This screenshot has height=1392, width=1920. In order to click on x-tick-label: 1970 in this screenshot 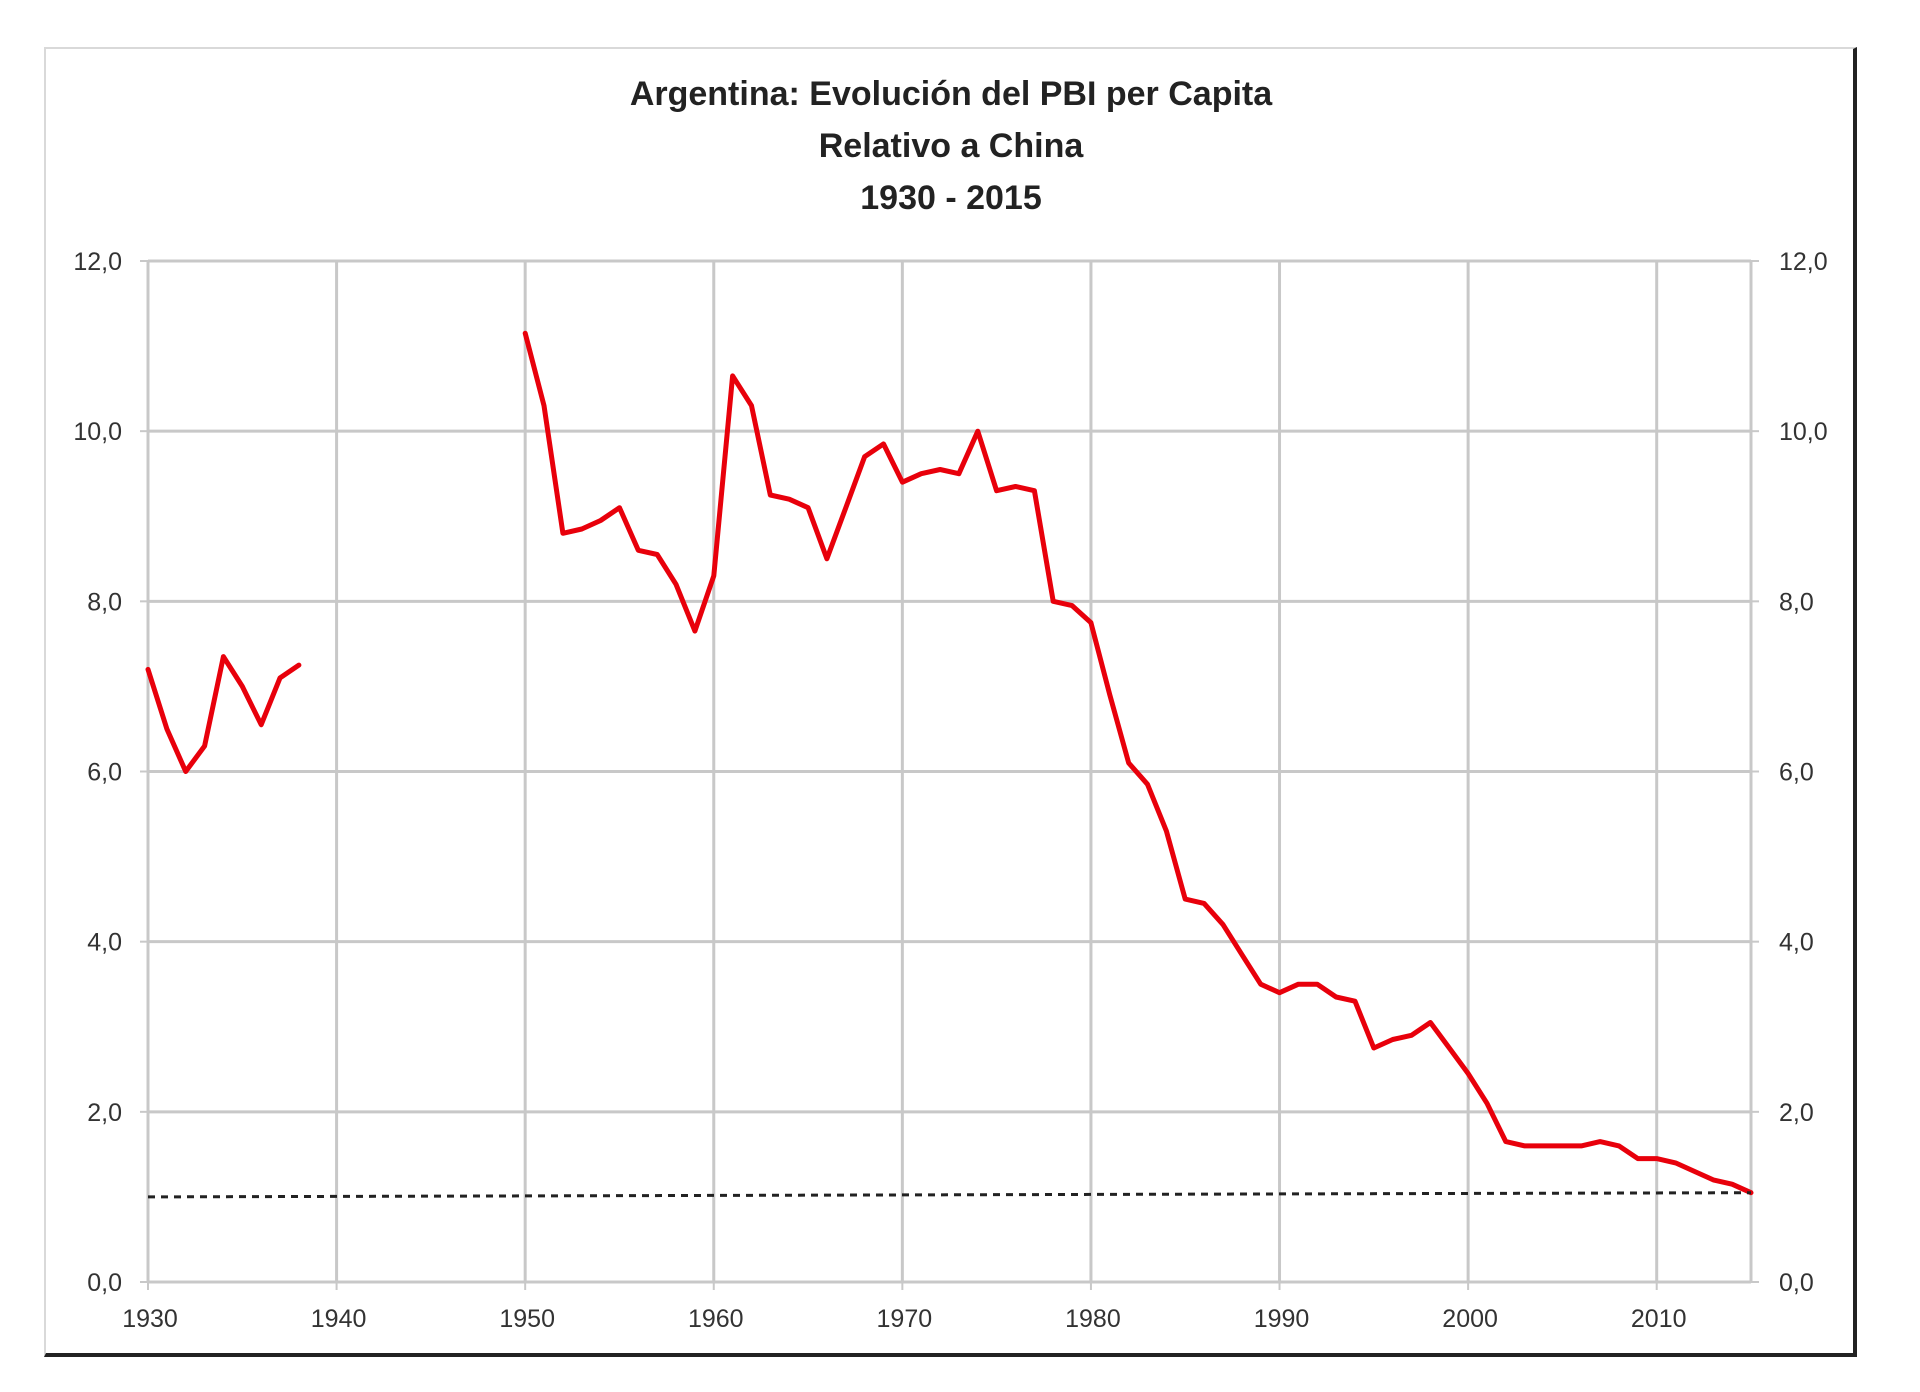, I will do `click(905, 1319)`.